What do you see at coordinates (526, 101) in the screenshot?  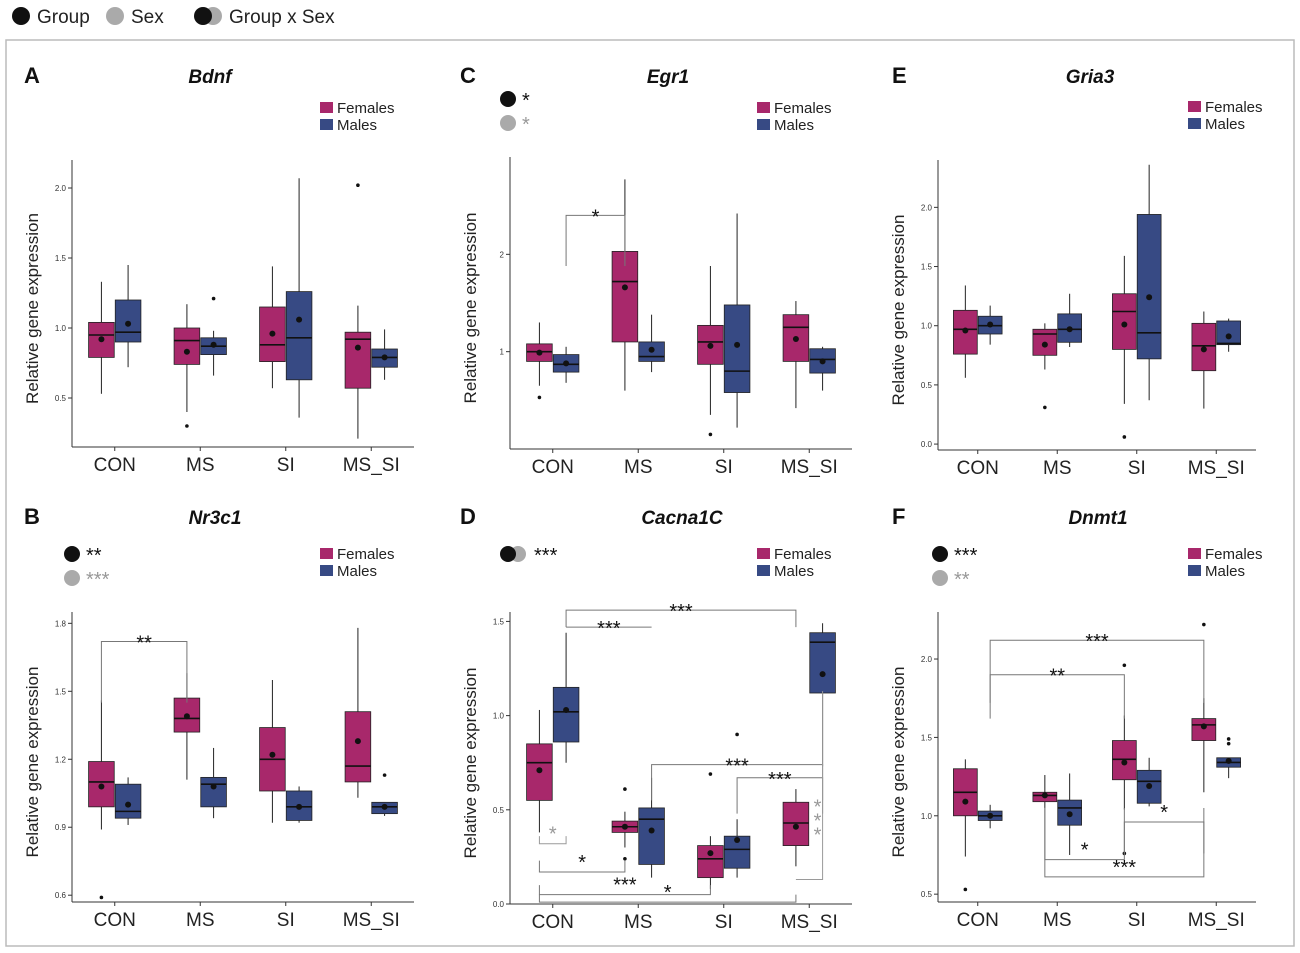 I see `effect-group-stars: *` at bounding box center [526, 101].